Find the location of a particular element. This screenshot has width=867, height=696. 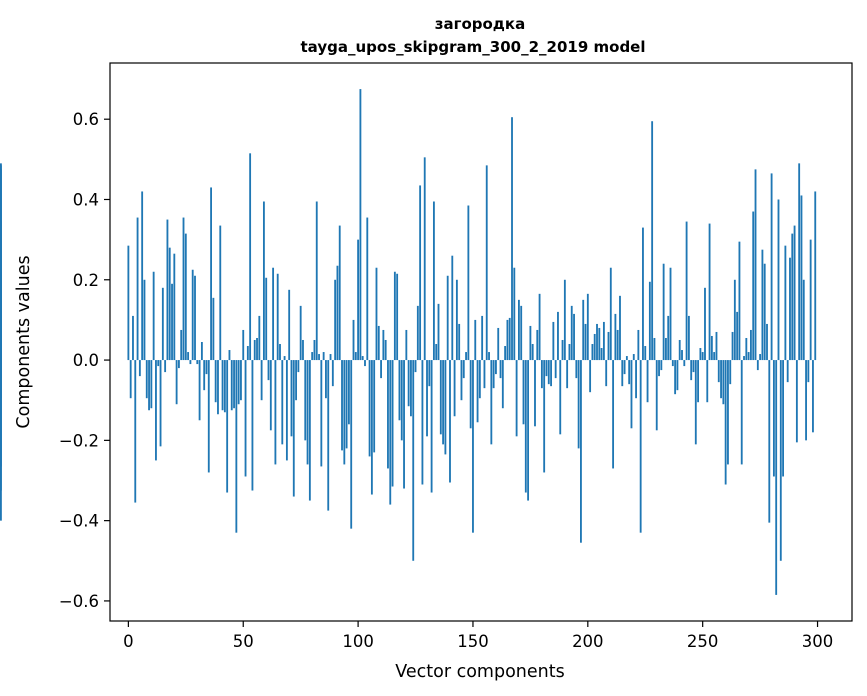

y-axis-label: Components values is located at coordinates (24, 341).